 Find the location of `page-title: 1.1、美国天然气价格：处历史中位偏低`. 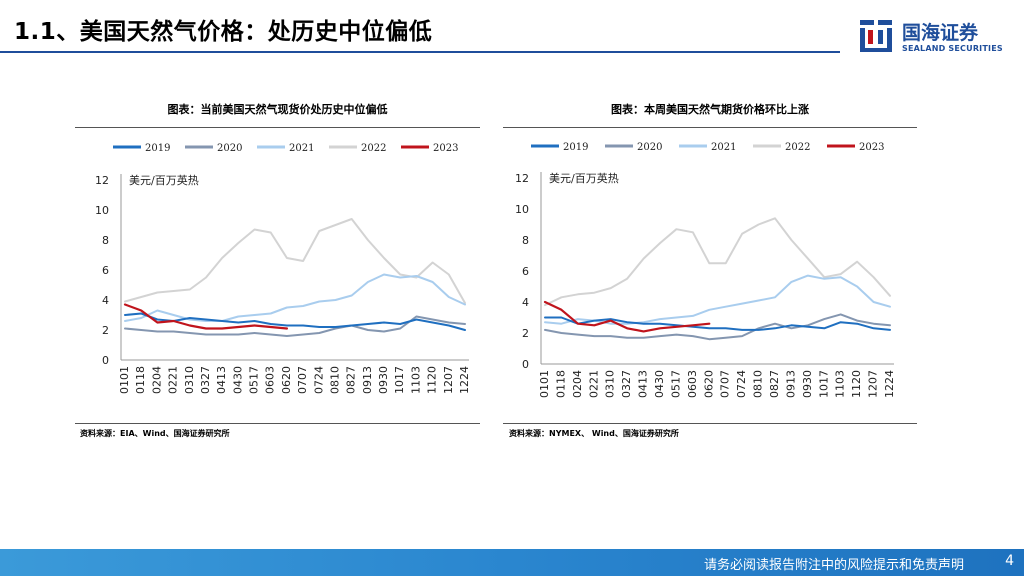

page-title: 1.1、美国天然气价格：处历史中位偏低 is located at coordinates (223, 32).